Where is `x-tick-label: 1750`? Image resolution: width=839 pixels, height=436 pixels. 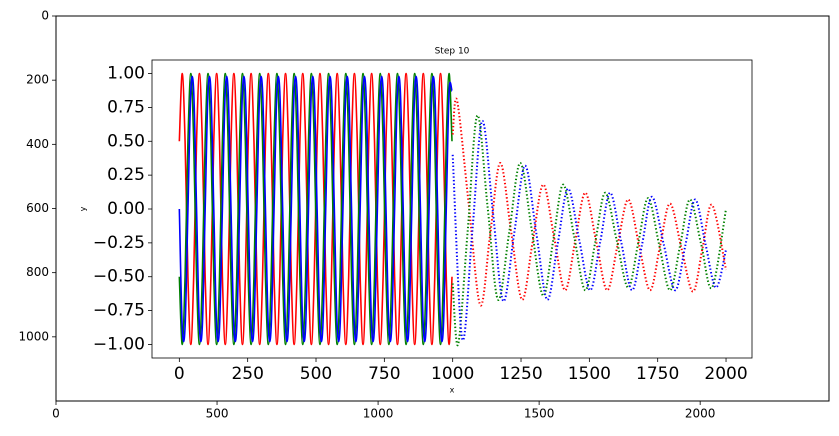
x-tick-label: 1750 is located at coordinates (657, 374).